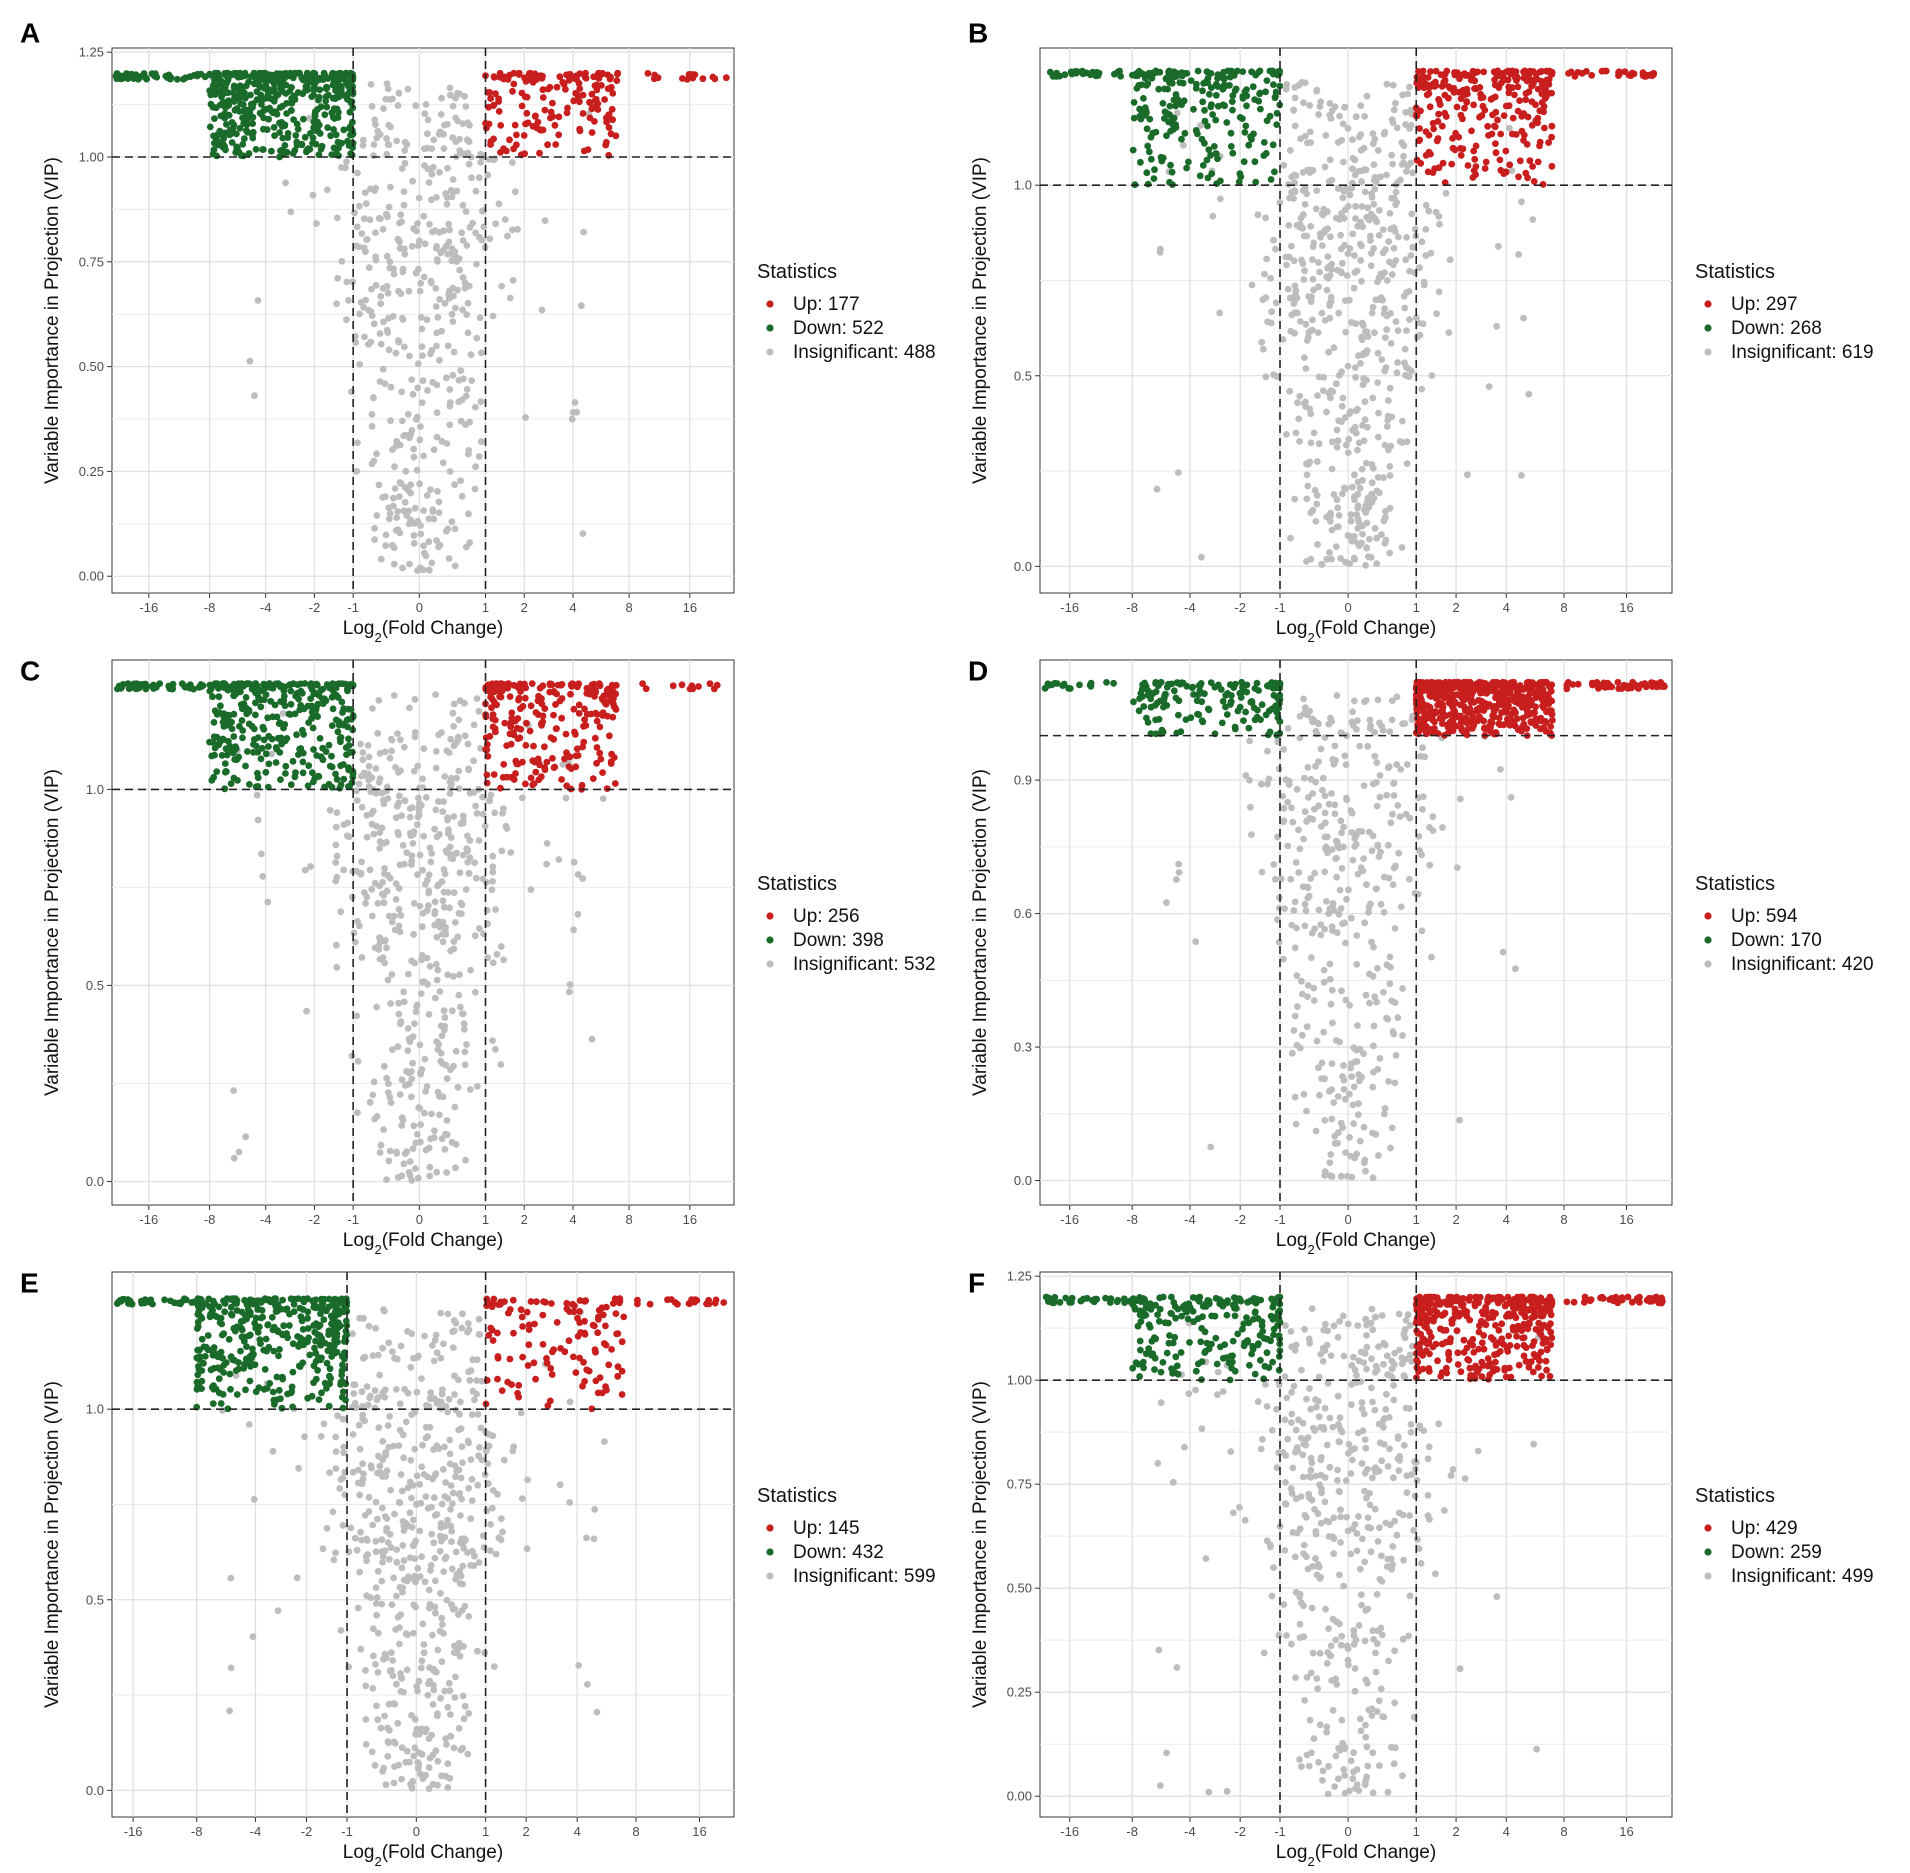 The width and height of the screenshot is (1910, 1873). Describe the element at coordinates (1776, 328) in the screenshot. I see `legend-item-down: Down: 268` at that location.